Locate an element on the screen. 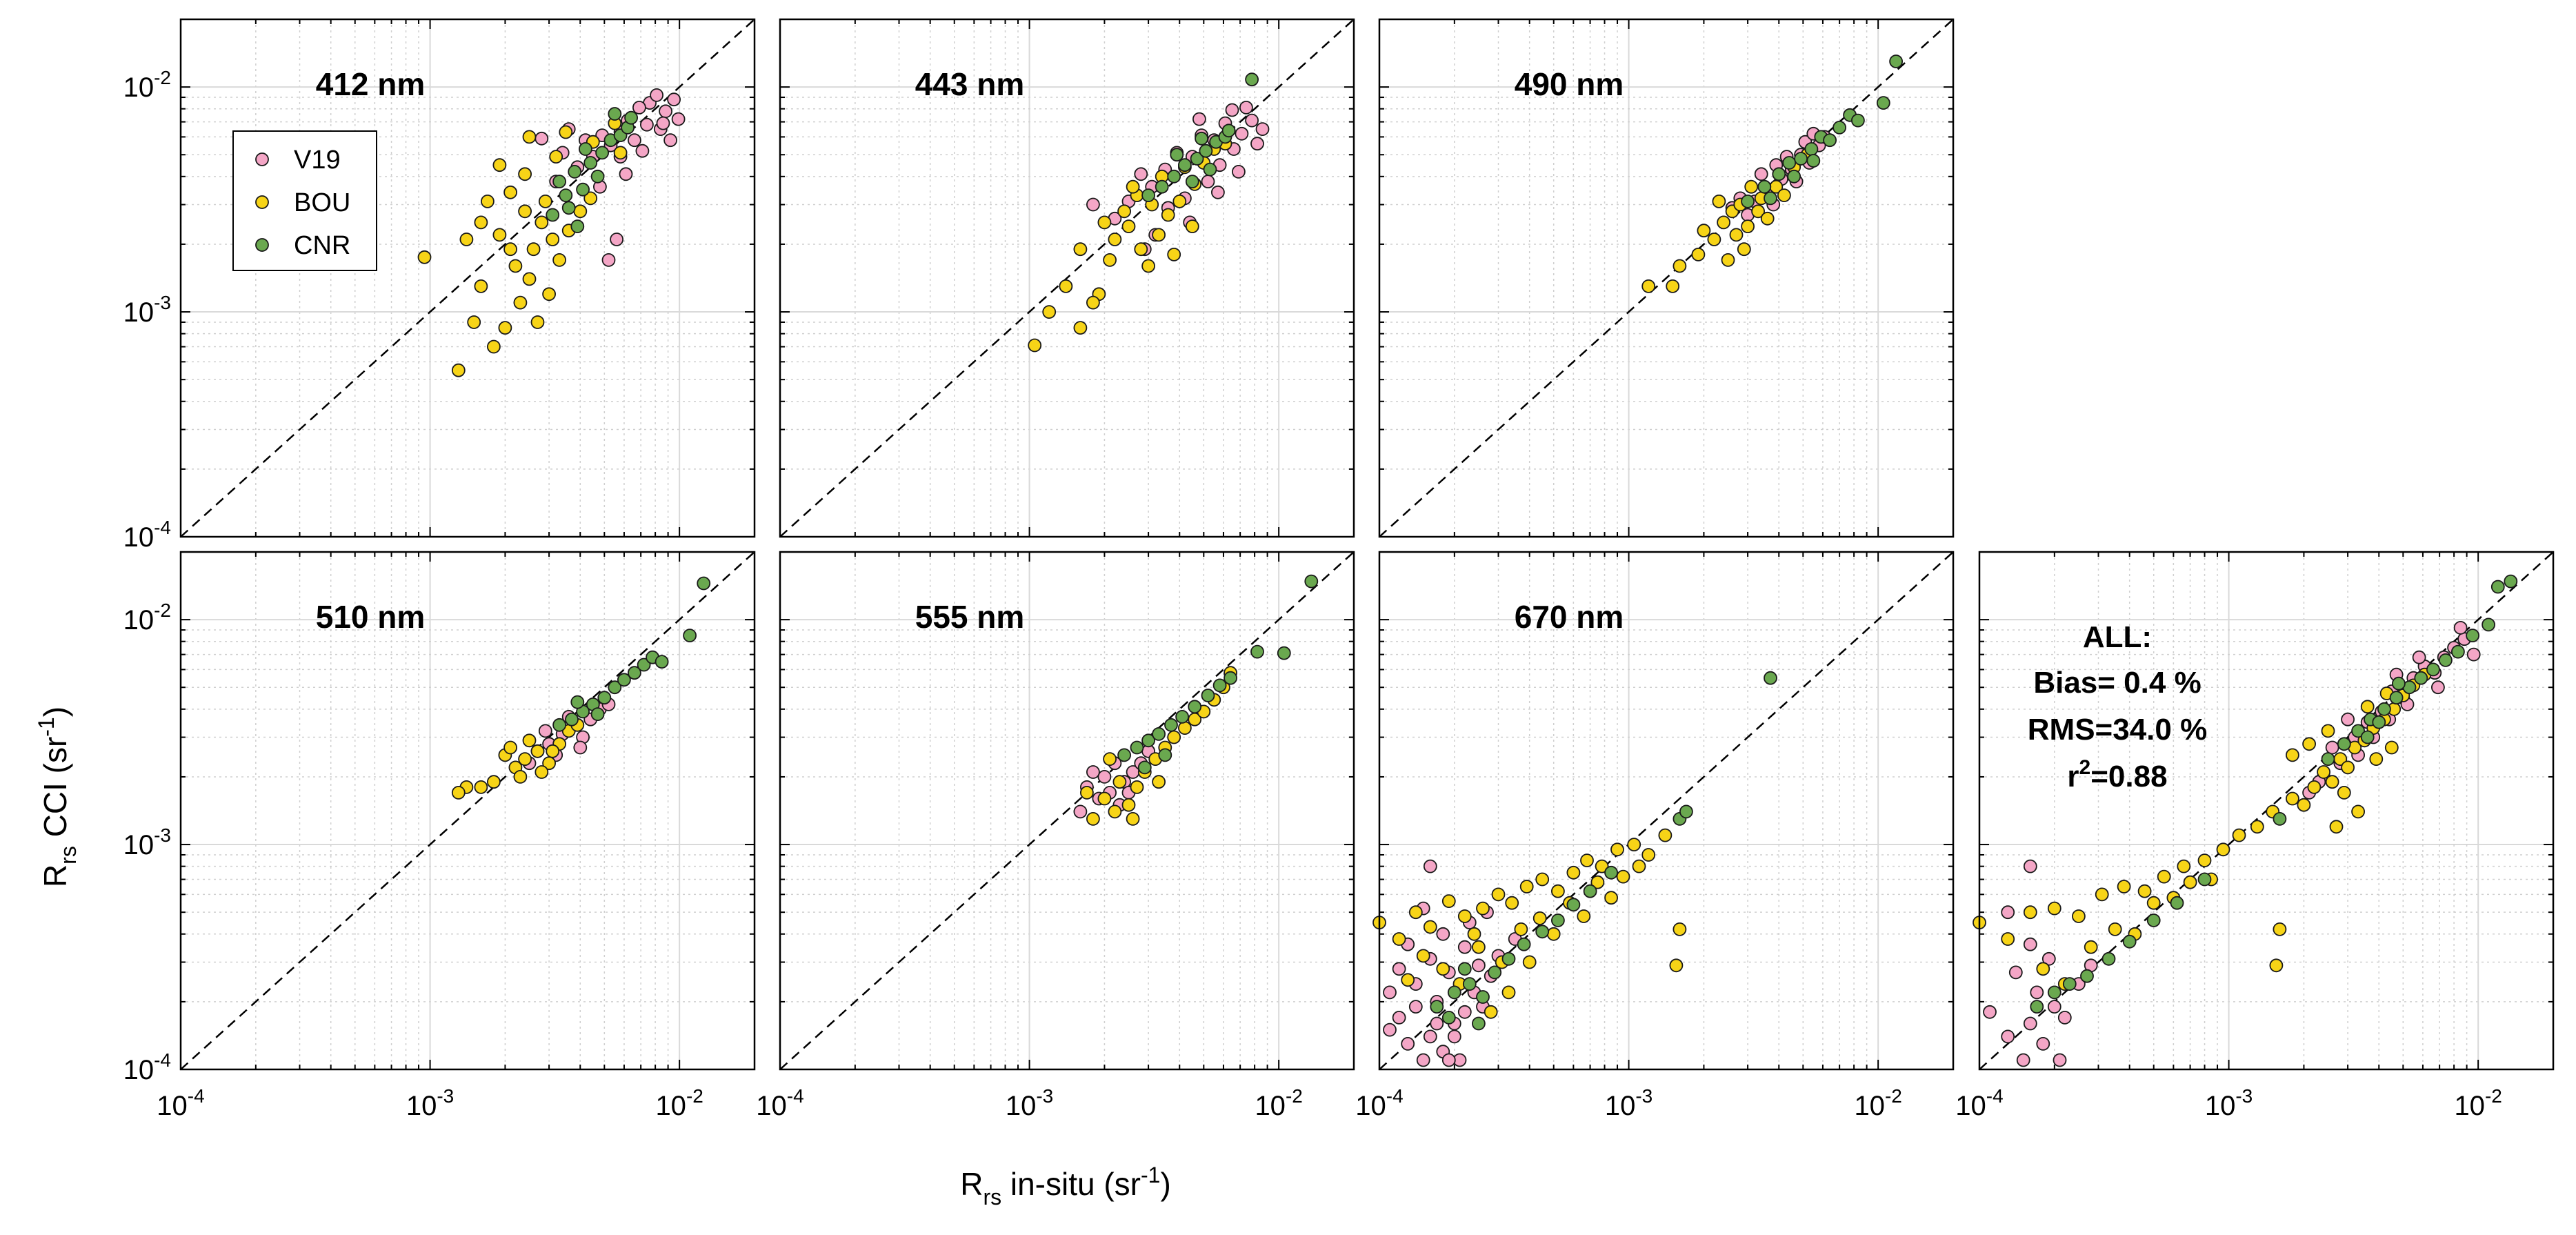  panel-7: 10-4 10-3 10-2 is located at coordinates (2255, 836).